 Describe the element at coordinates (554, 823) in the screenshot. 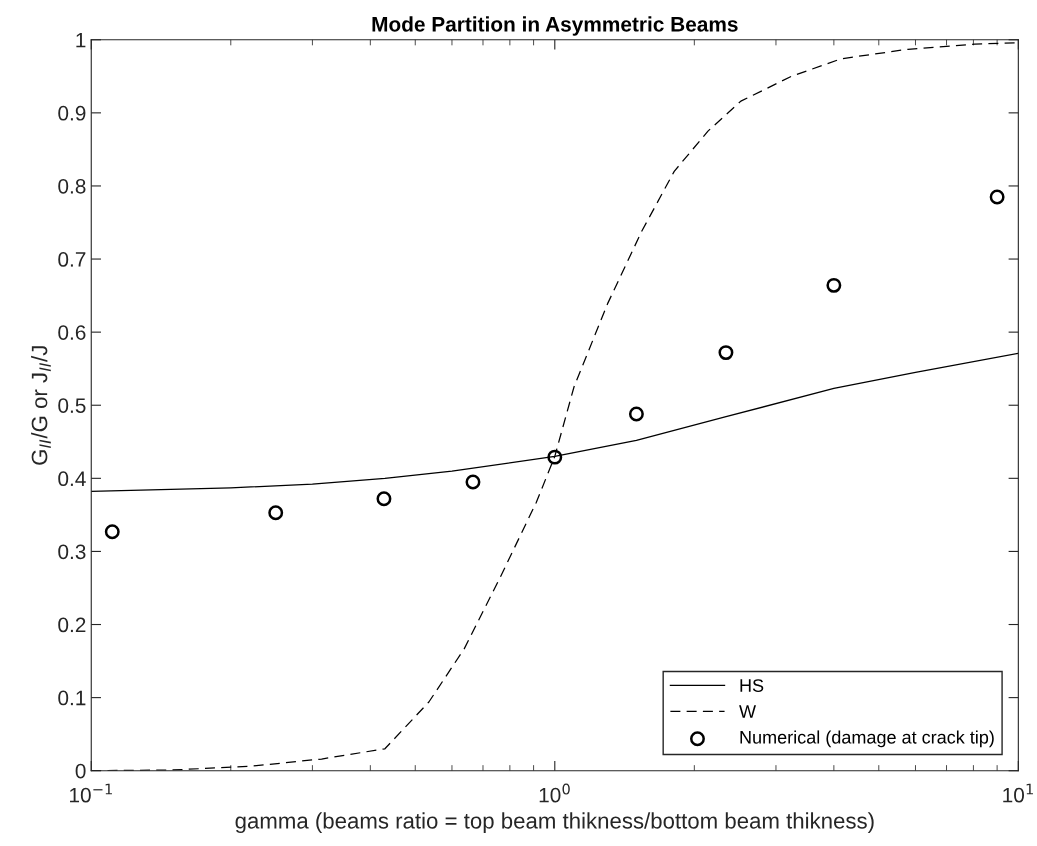

I see `x-axis-title: gamma (beams ratio = top beam thikness/bottom beam thikness)` at that location.